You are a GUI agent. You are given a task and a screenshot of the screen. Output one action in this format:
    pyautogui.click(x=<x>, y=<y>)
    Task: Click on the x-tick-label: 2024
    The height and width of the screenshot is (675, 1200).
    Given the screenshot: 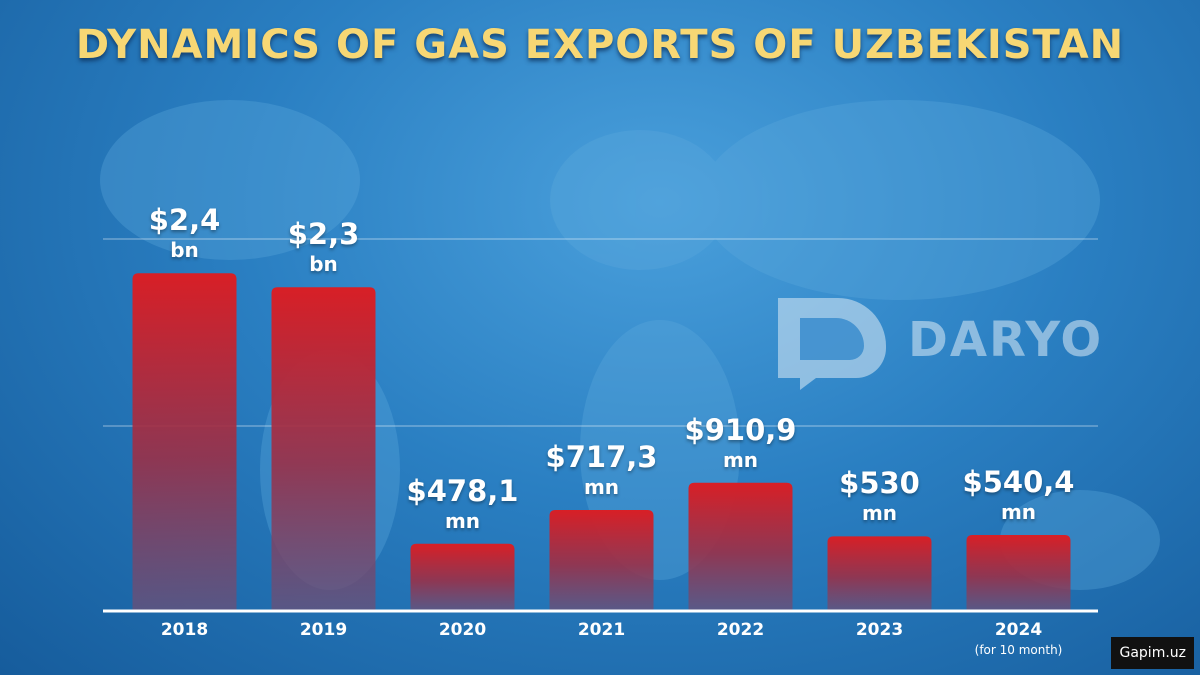 What is the action you would take?
    pyautogui.click(x=1018, y=630)
    